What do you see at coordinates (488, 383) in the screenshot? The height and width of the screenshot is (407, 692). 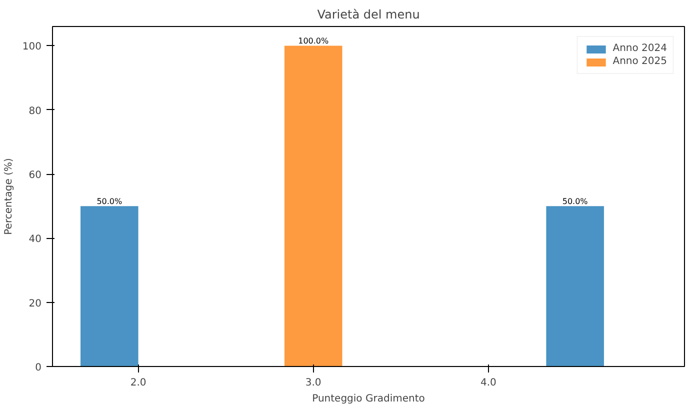 I see `x-tick-label: 4.0` at bounding box center [488, 383].